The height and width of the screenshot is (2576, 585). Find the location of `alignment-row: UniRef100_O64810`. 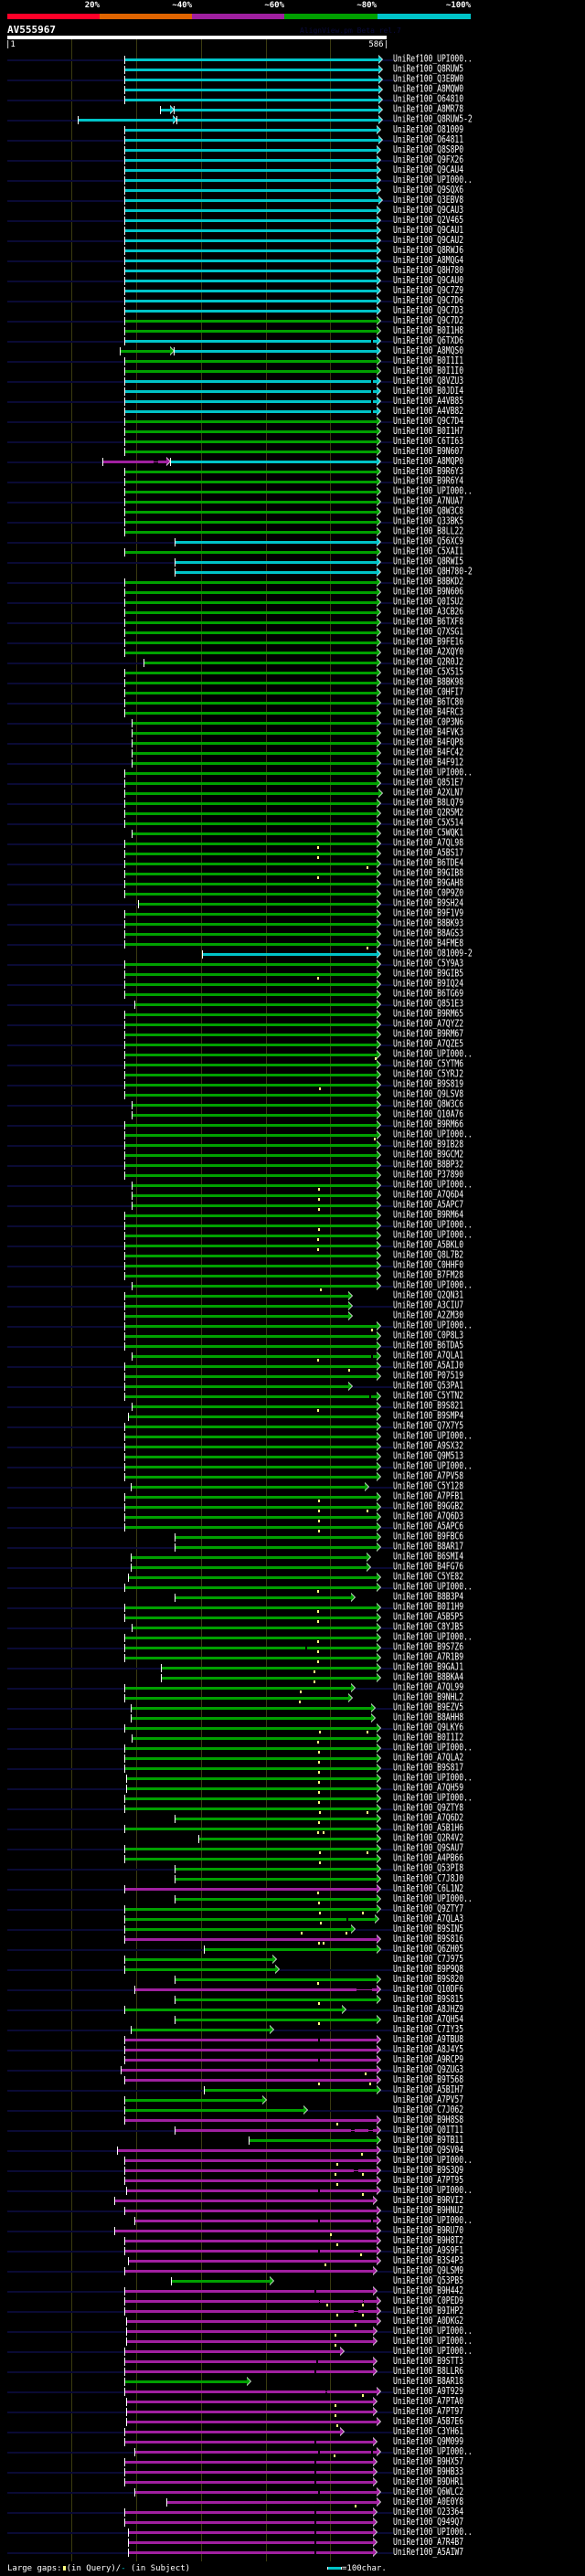

alignment-row: UniRef100_O64810 is located at coordinates (293, 99).